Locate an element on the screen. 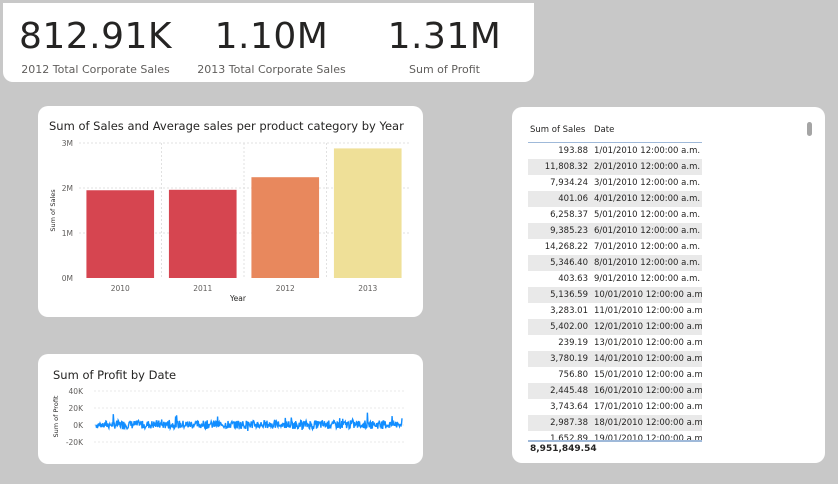  table-row: 403.63 9/01/2010 12:00:00 a.m. is located at coordinates (615, 279).